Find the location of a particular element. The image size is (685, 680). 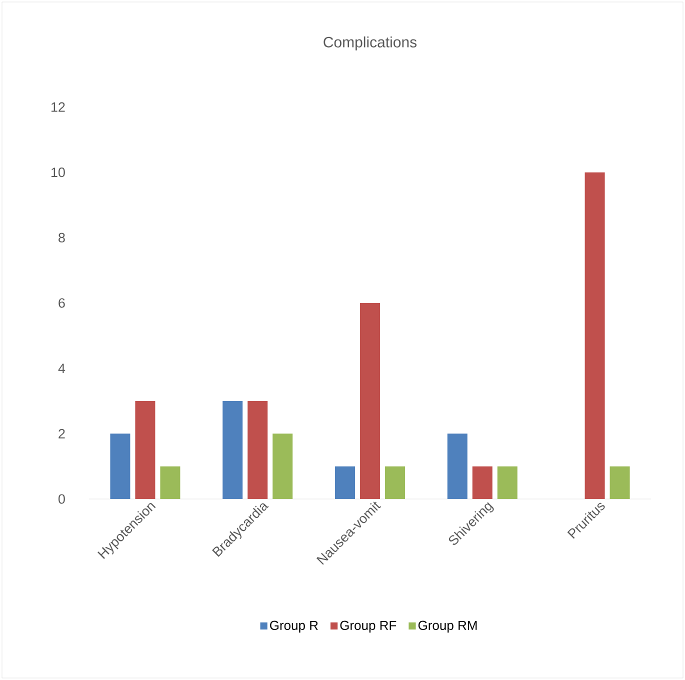

y-tick-label: 4 is located at coordinates (62, 368).